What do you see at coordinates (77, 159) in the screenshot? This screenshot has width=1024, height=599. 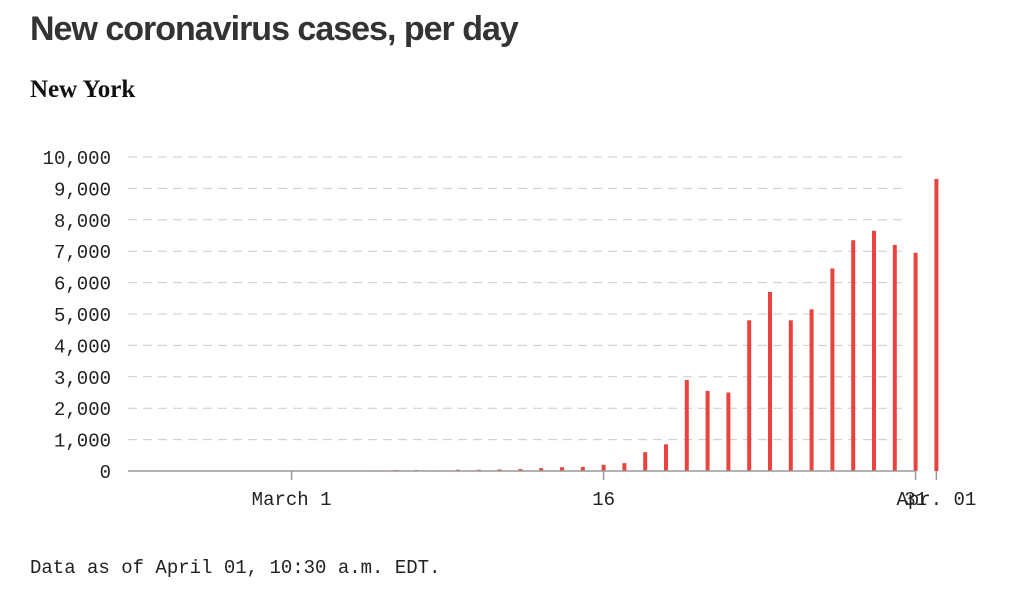 I see `y-tick-label: 10,000` at bounding box center [77, 159].